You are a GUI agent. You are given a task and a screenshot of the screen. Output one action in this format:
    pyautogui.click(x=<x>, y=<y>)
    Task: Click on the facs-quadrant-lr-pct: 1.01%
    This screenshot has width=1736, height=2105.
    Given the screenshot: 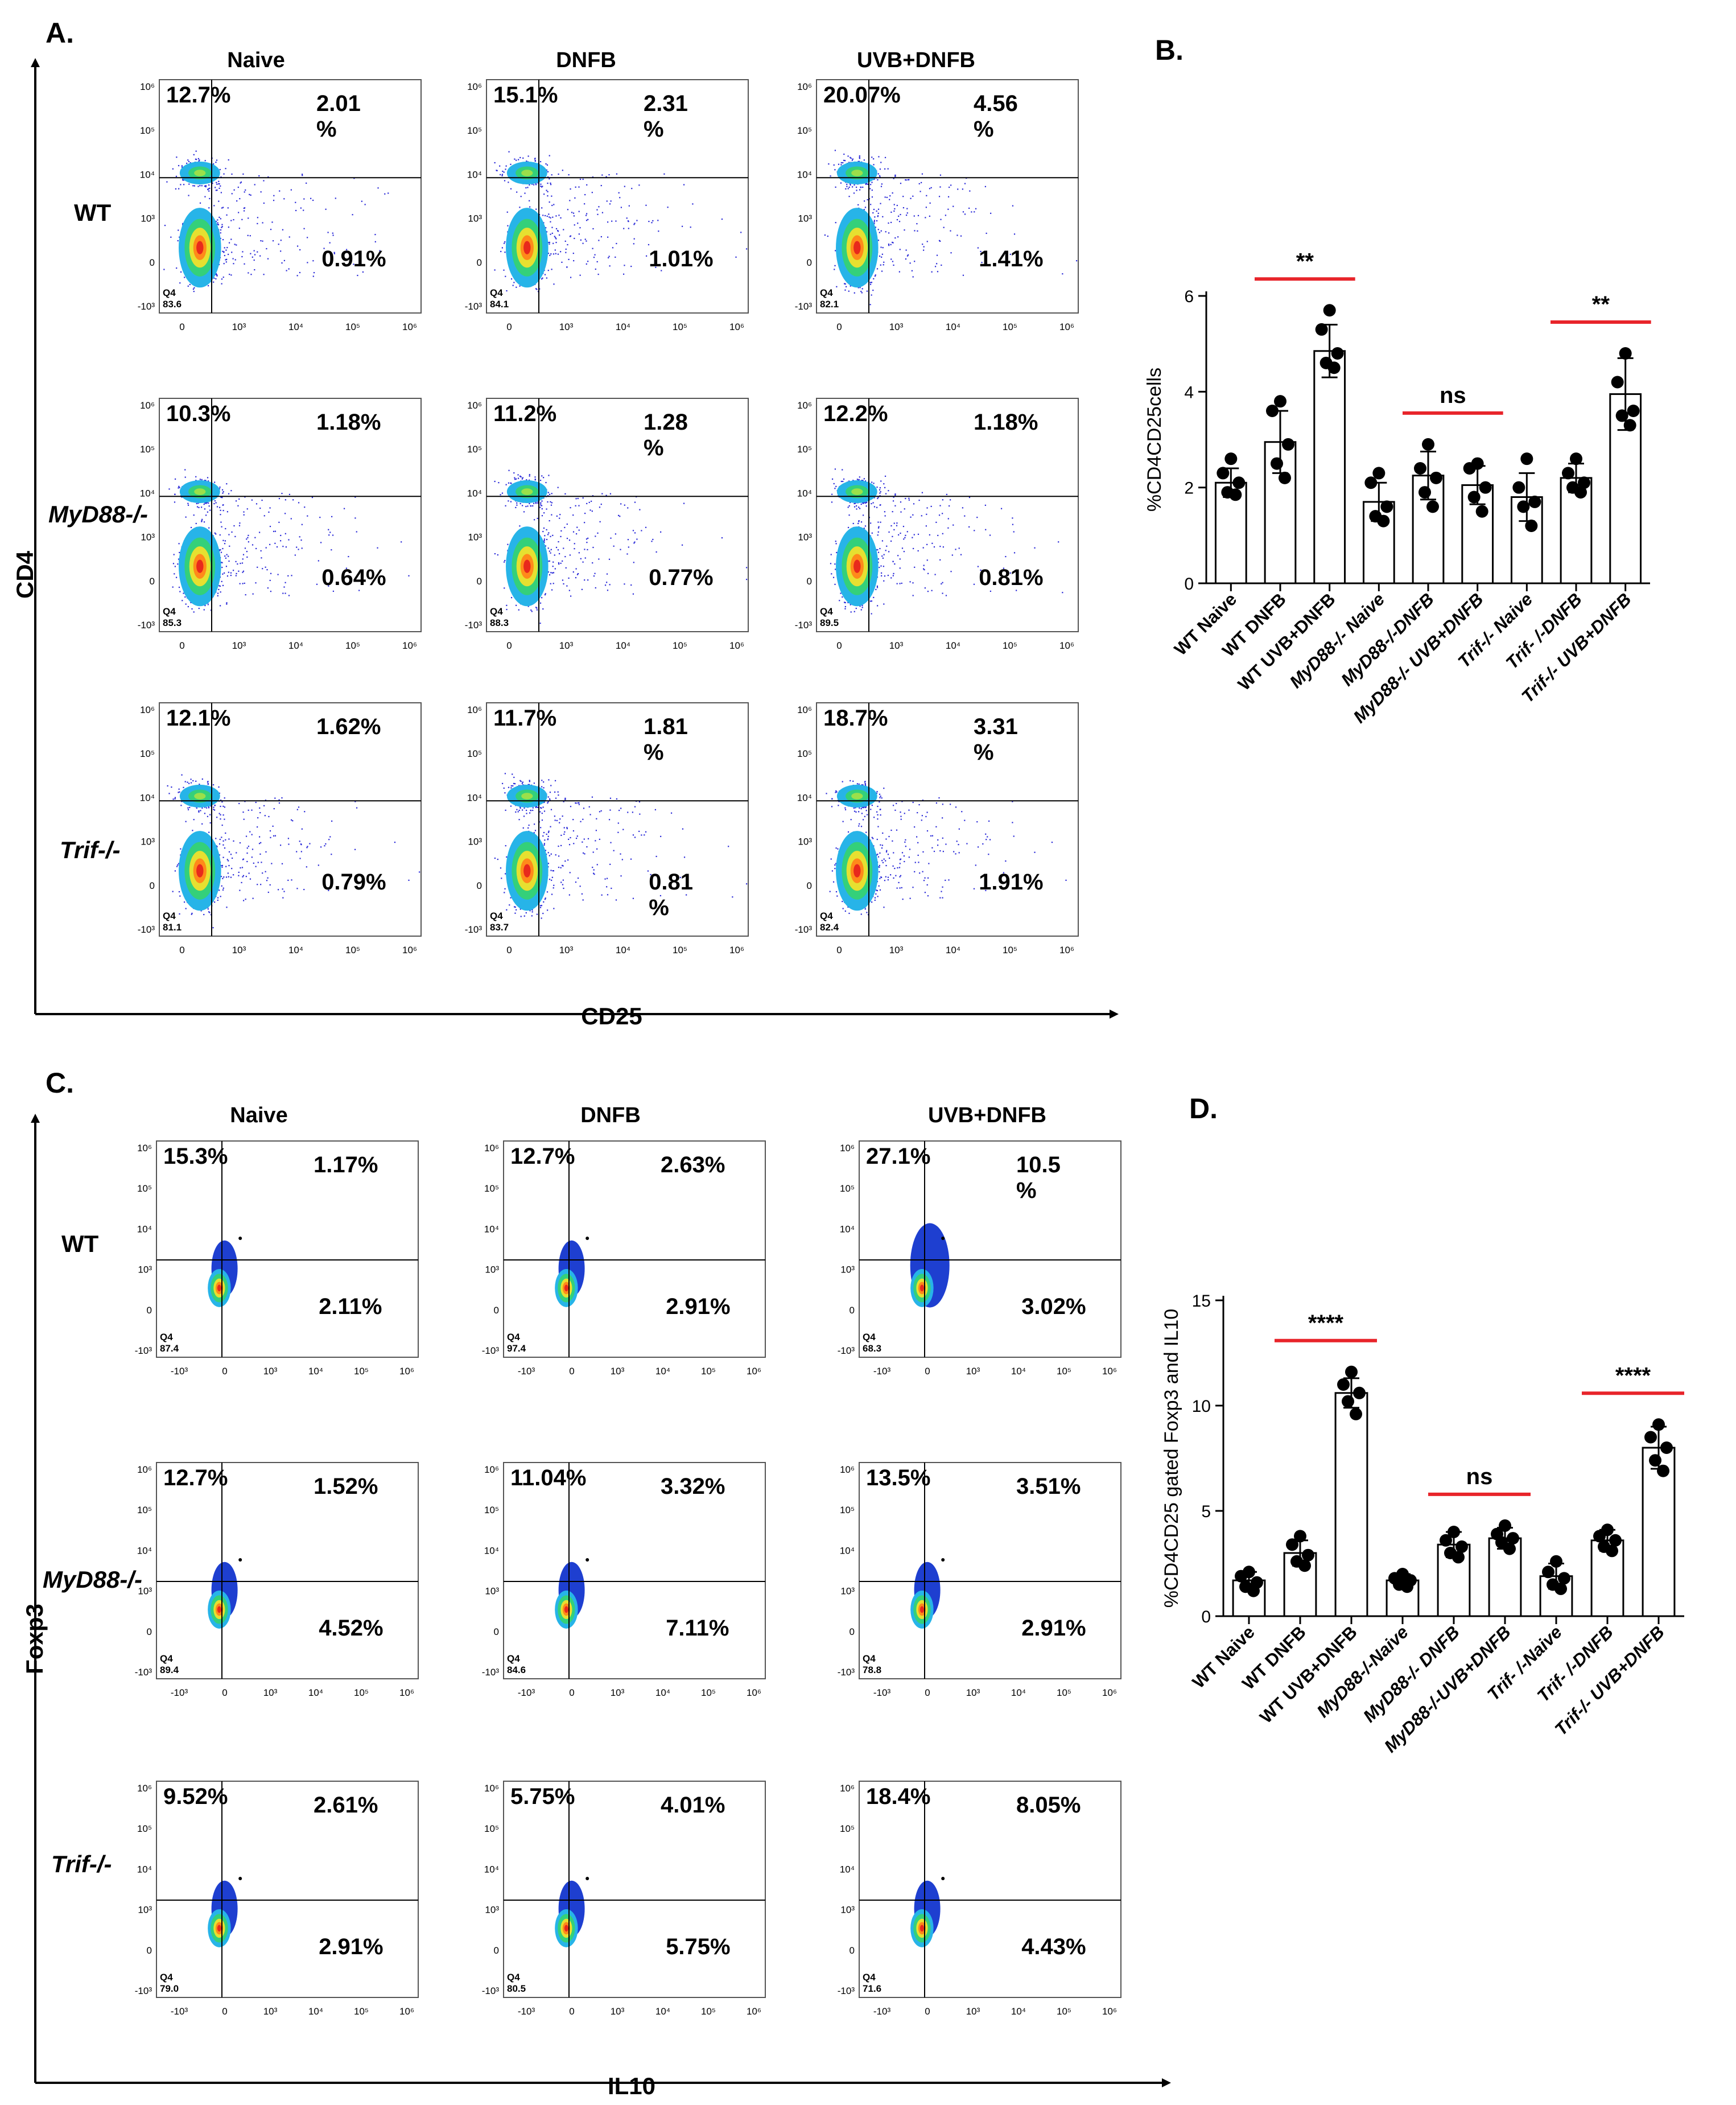 What is the action you would take?
    pyautogui.click(x=681, y=258)
    